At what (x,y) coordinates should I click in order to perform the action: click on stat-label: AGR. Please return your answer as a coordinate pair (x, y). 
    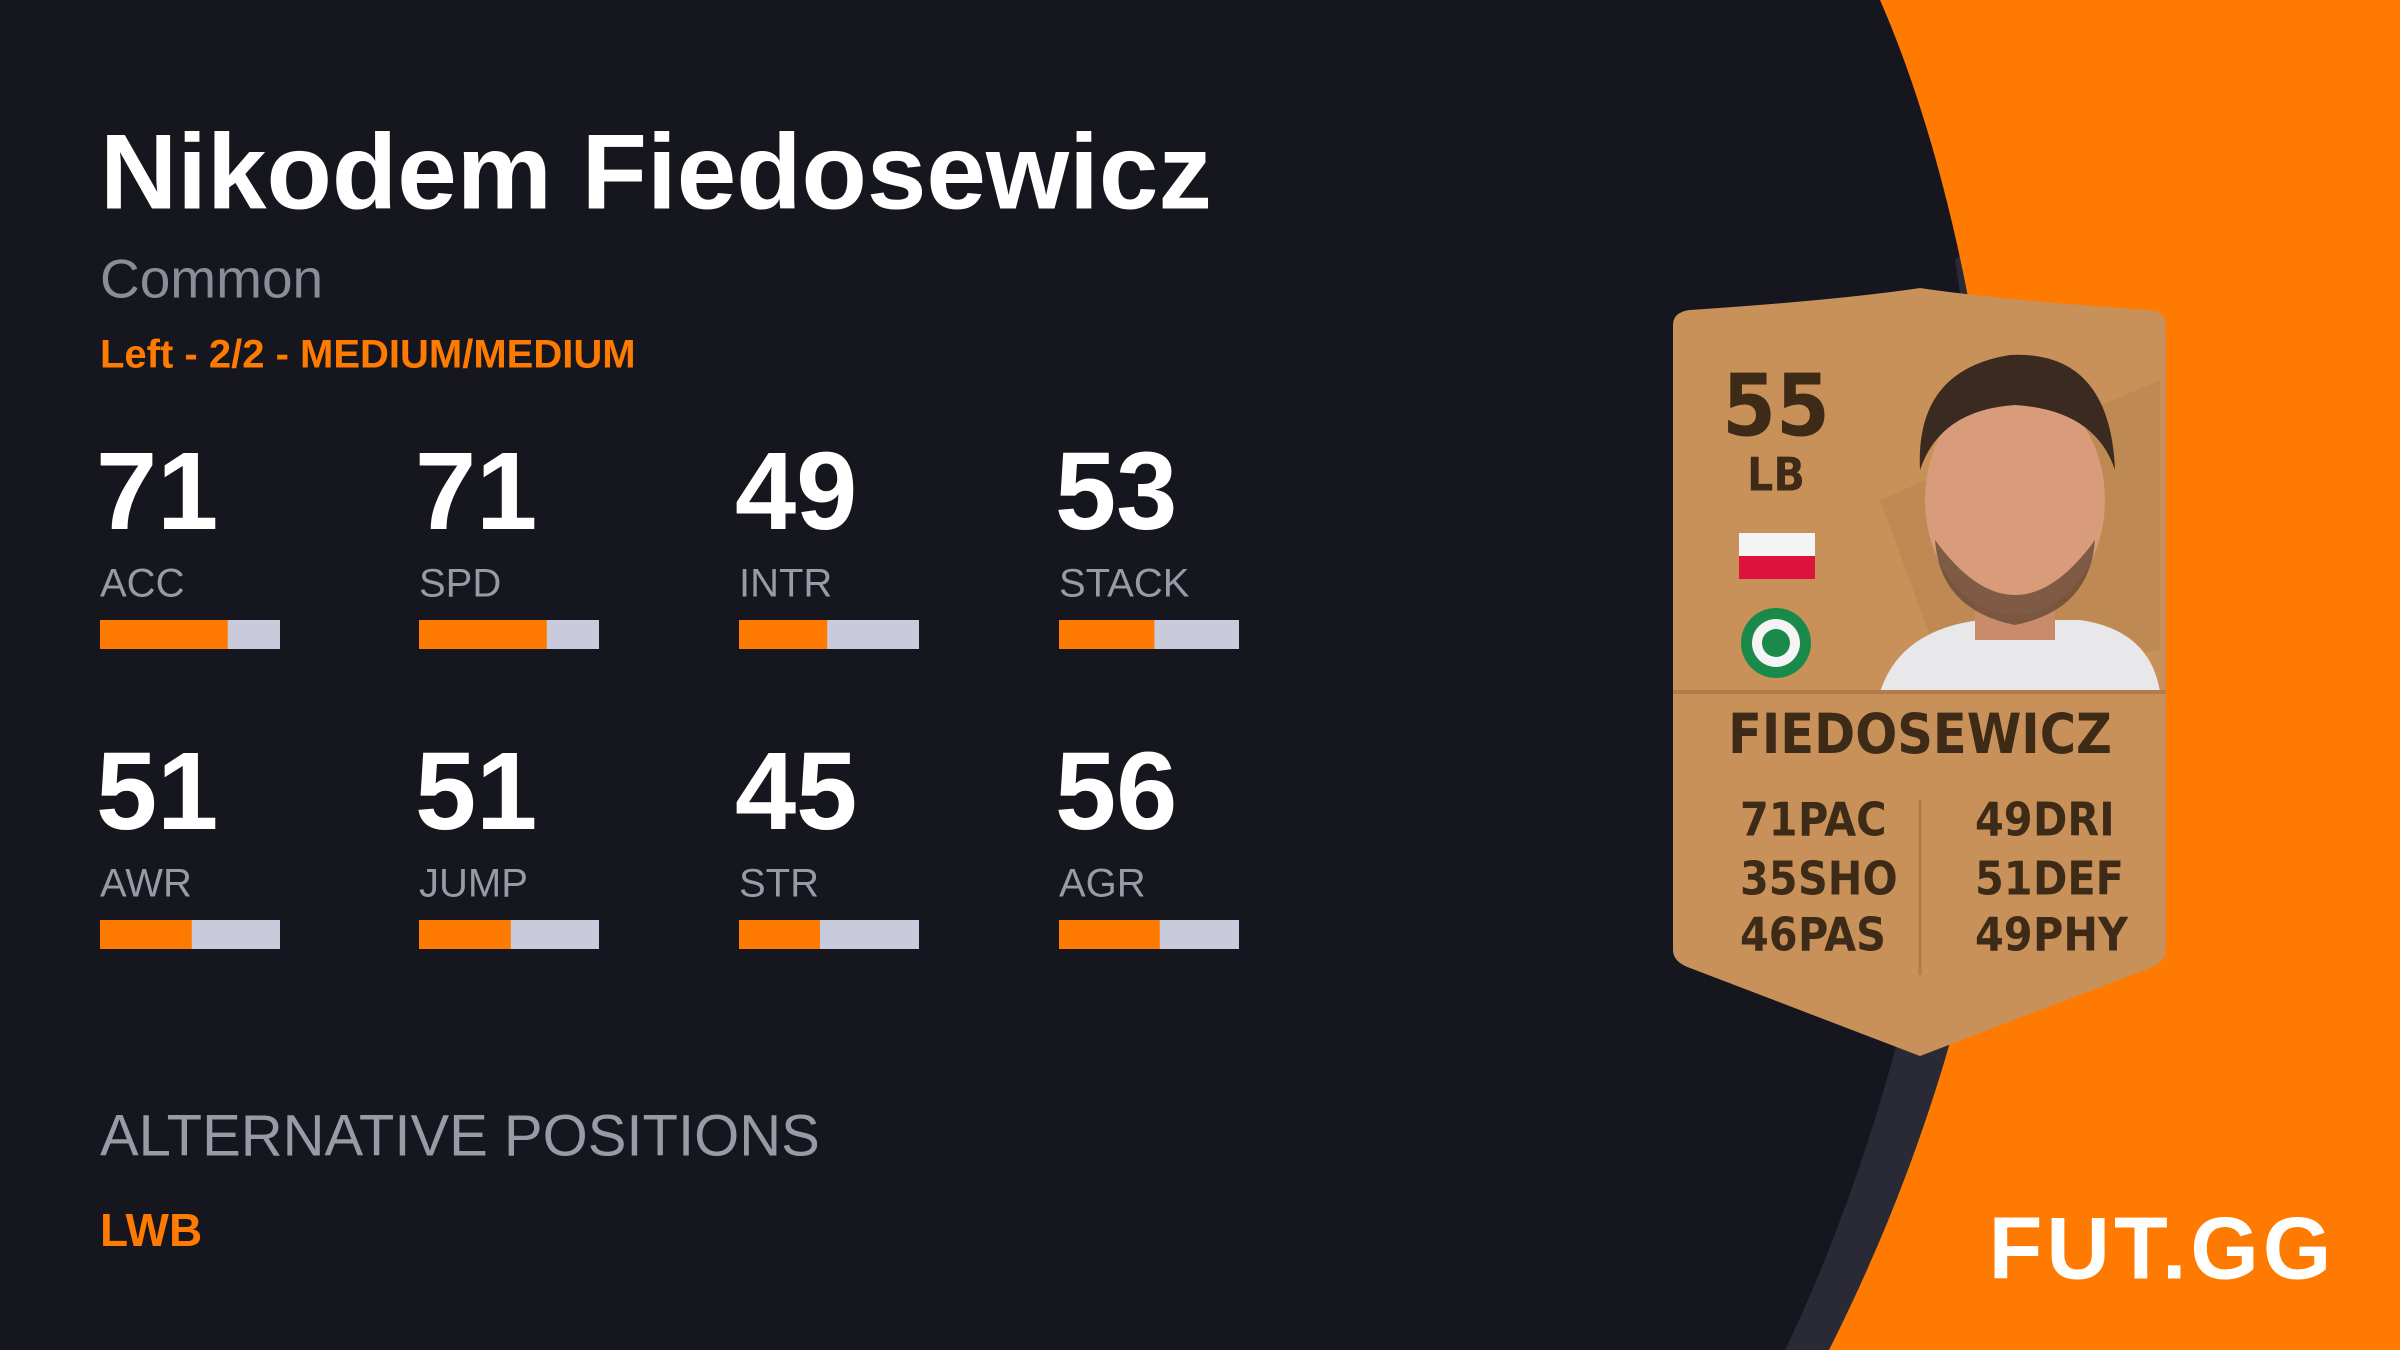
    Looking at the image, I should click on (1102, 884).